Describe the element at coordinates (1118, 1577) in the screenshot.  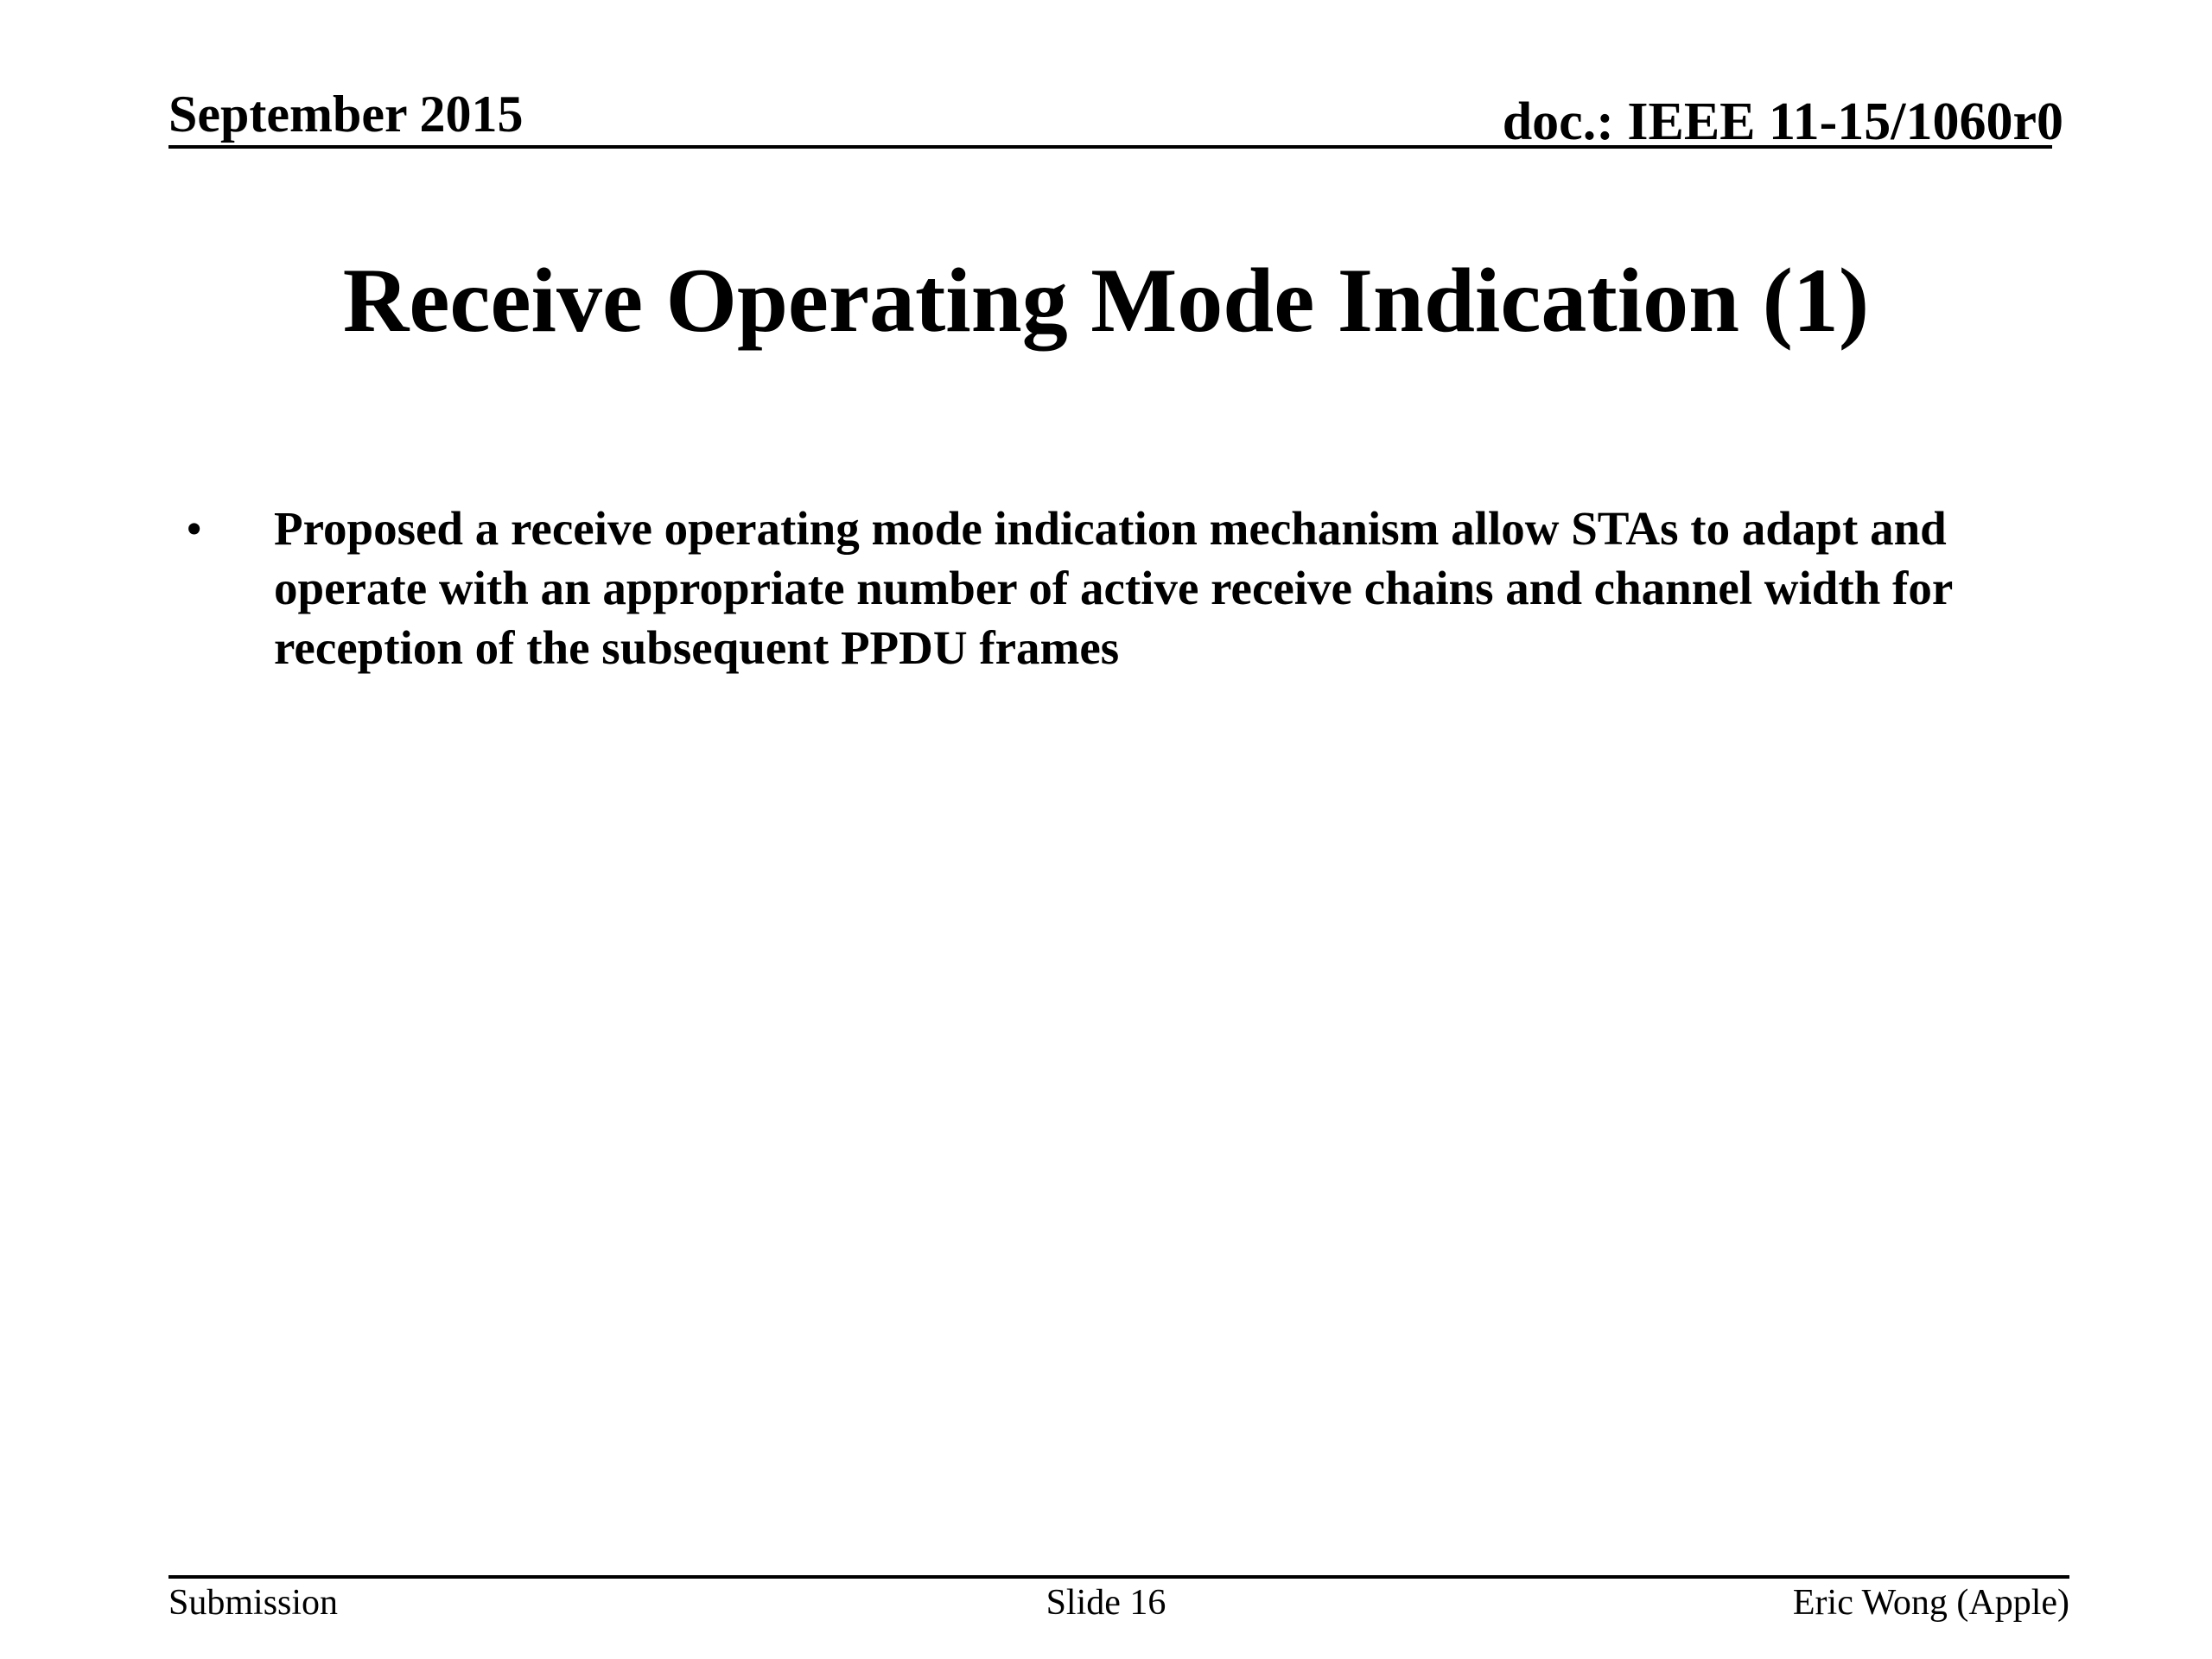
I see `footer-divider` at that location.